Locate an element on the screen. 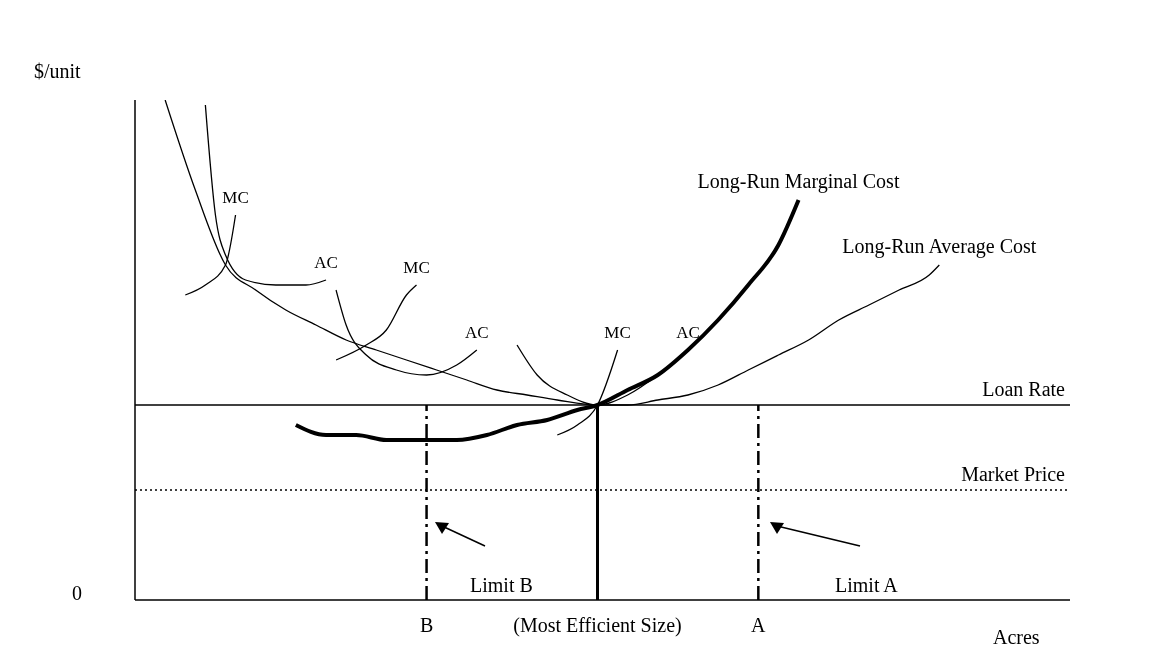  series-label: Long-Run Marginal Cost is located at coordinates (798, 181).